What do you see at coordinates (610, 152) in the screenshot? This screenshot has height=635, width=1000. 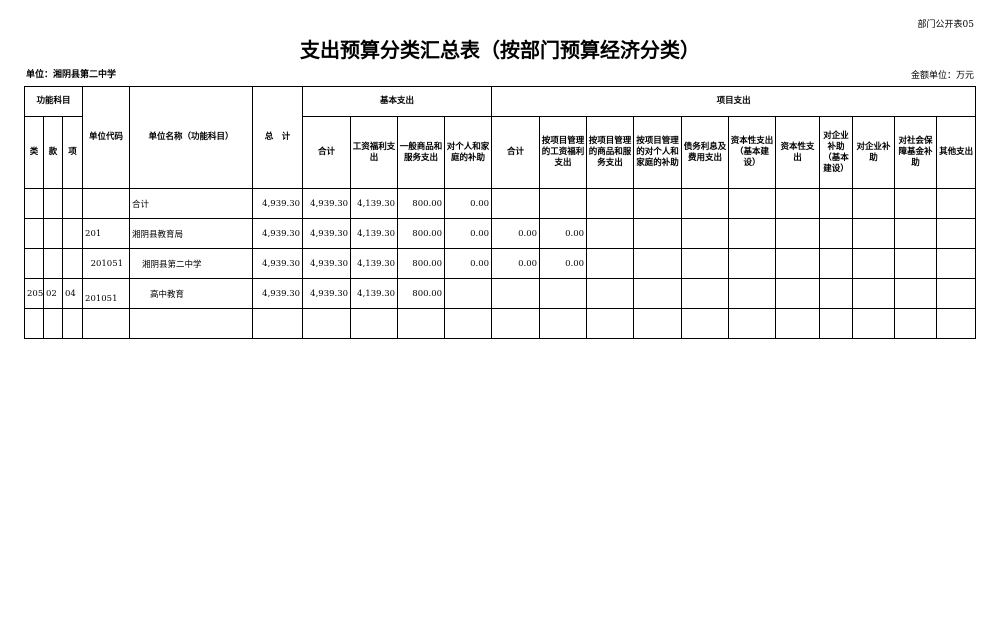 I see `header-project-col: 按项目管理的商品和服务支出` at bounding box center [610, 152].